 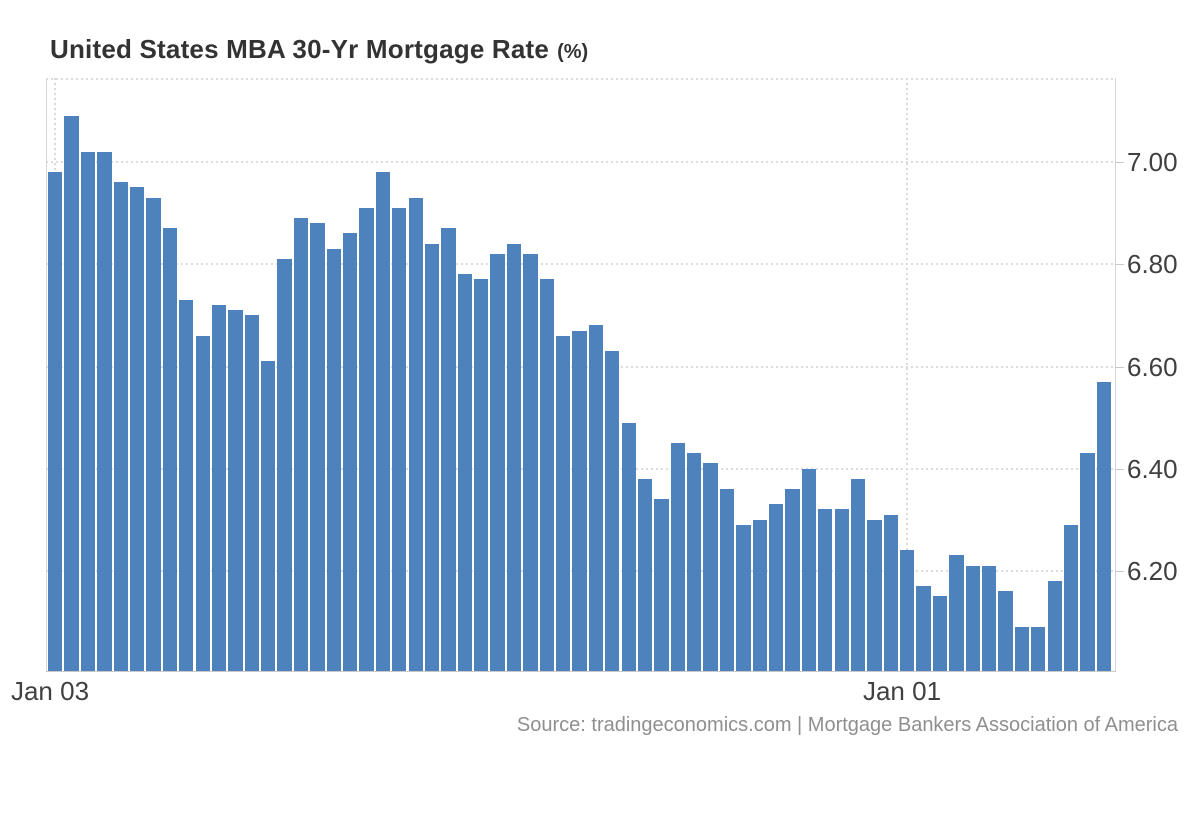 What do you see at coordinates (1152, 162) in the screenshot?
I see `y-axis-label: 7.00` at bounding box center [1152, 162].